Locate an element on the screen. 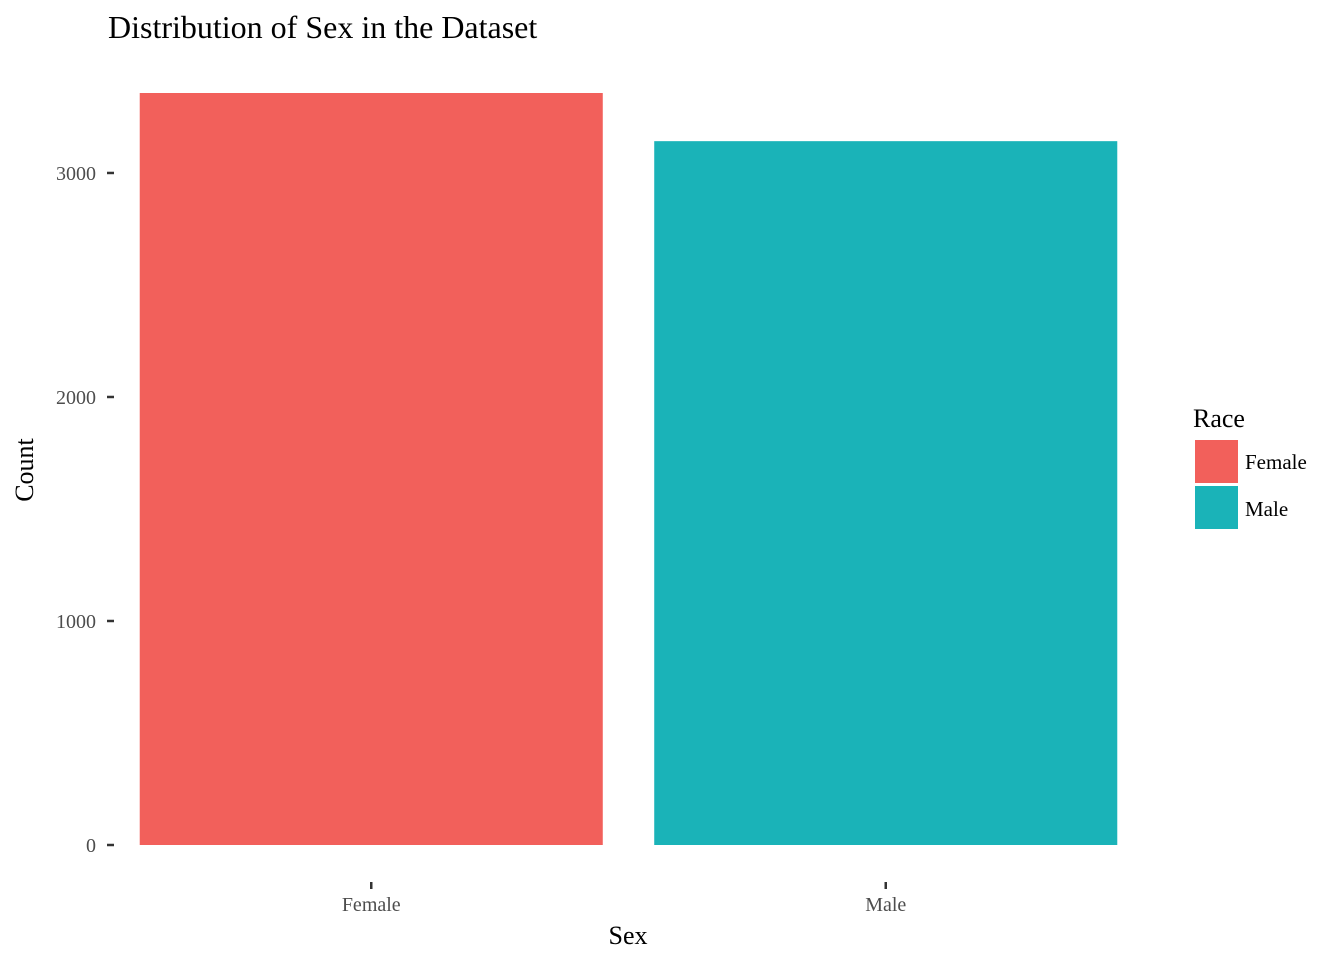  legend: Race Female Male is located at coordinates (1250, 466).